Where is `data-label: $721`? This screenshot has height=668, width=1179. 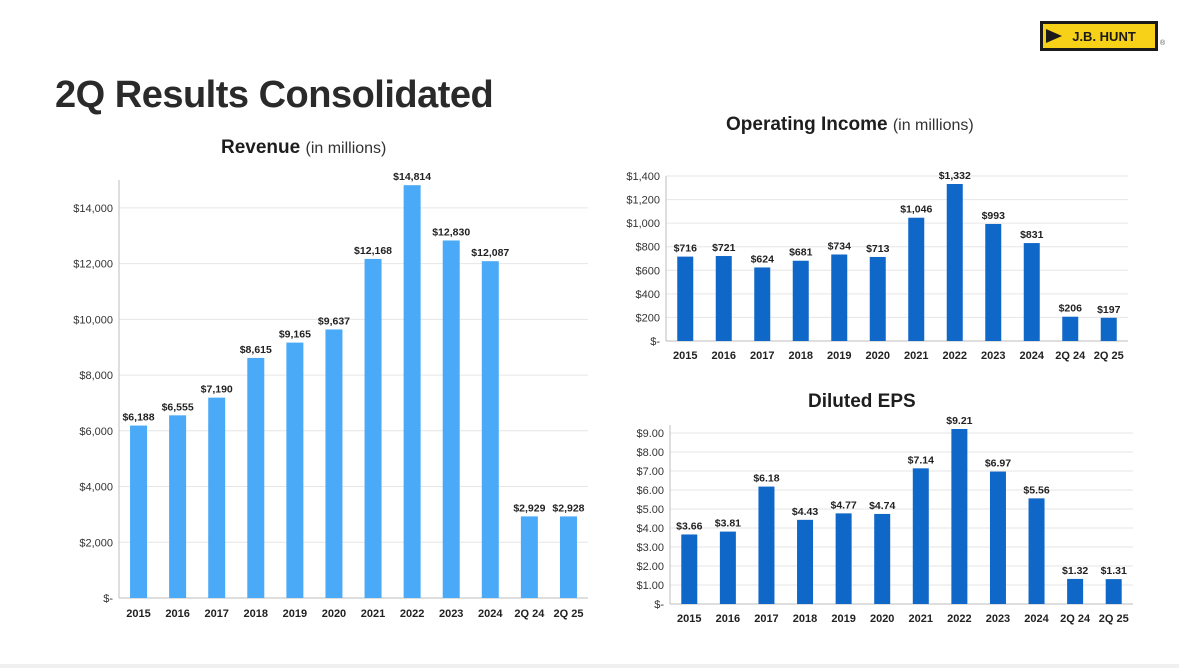
data-label: $721 is located at coordinates (724, 248).